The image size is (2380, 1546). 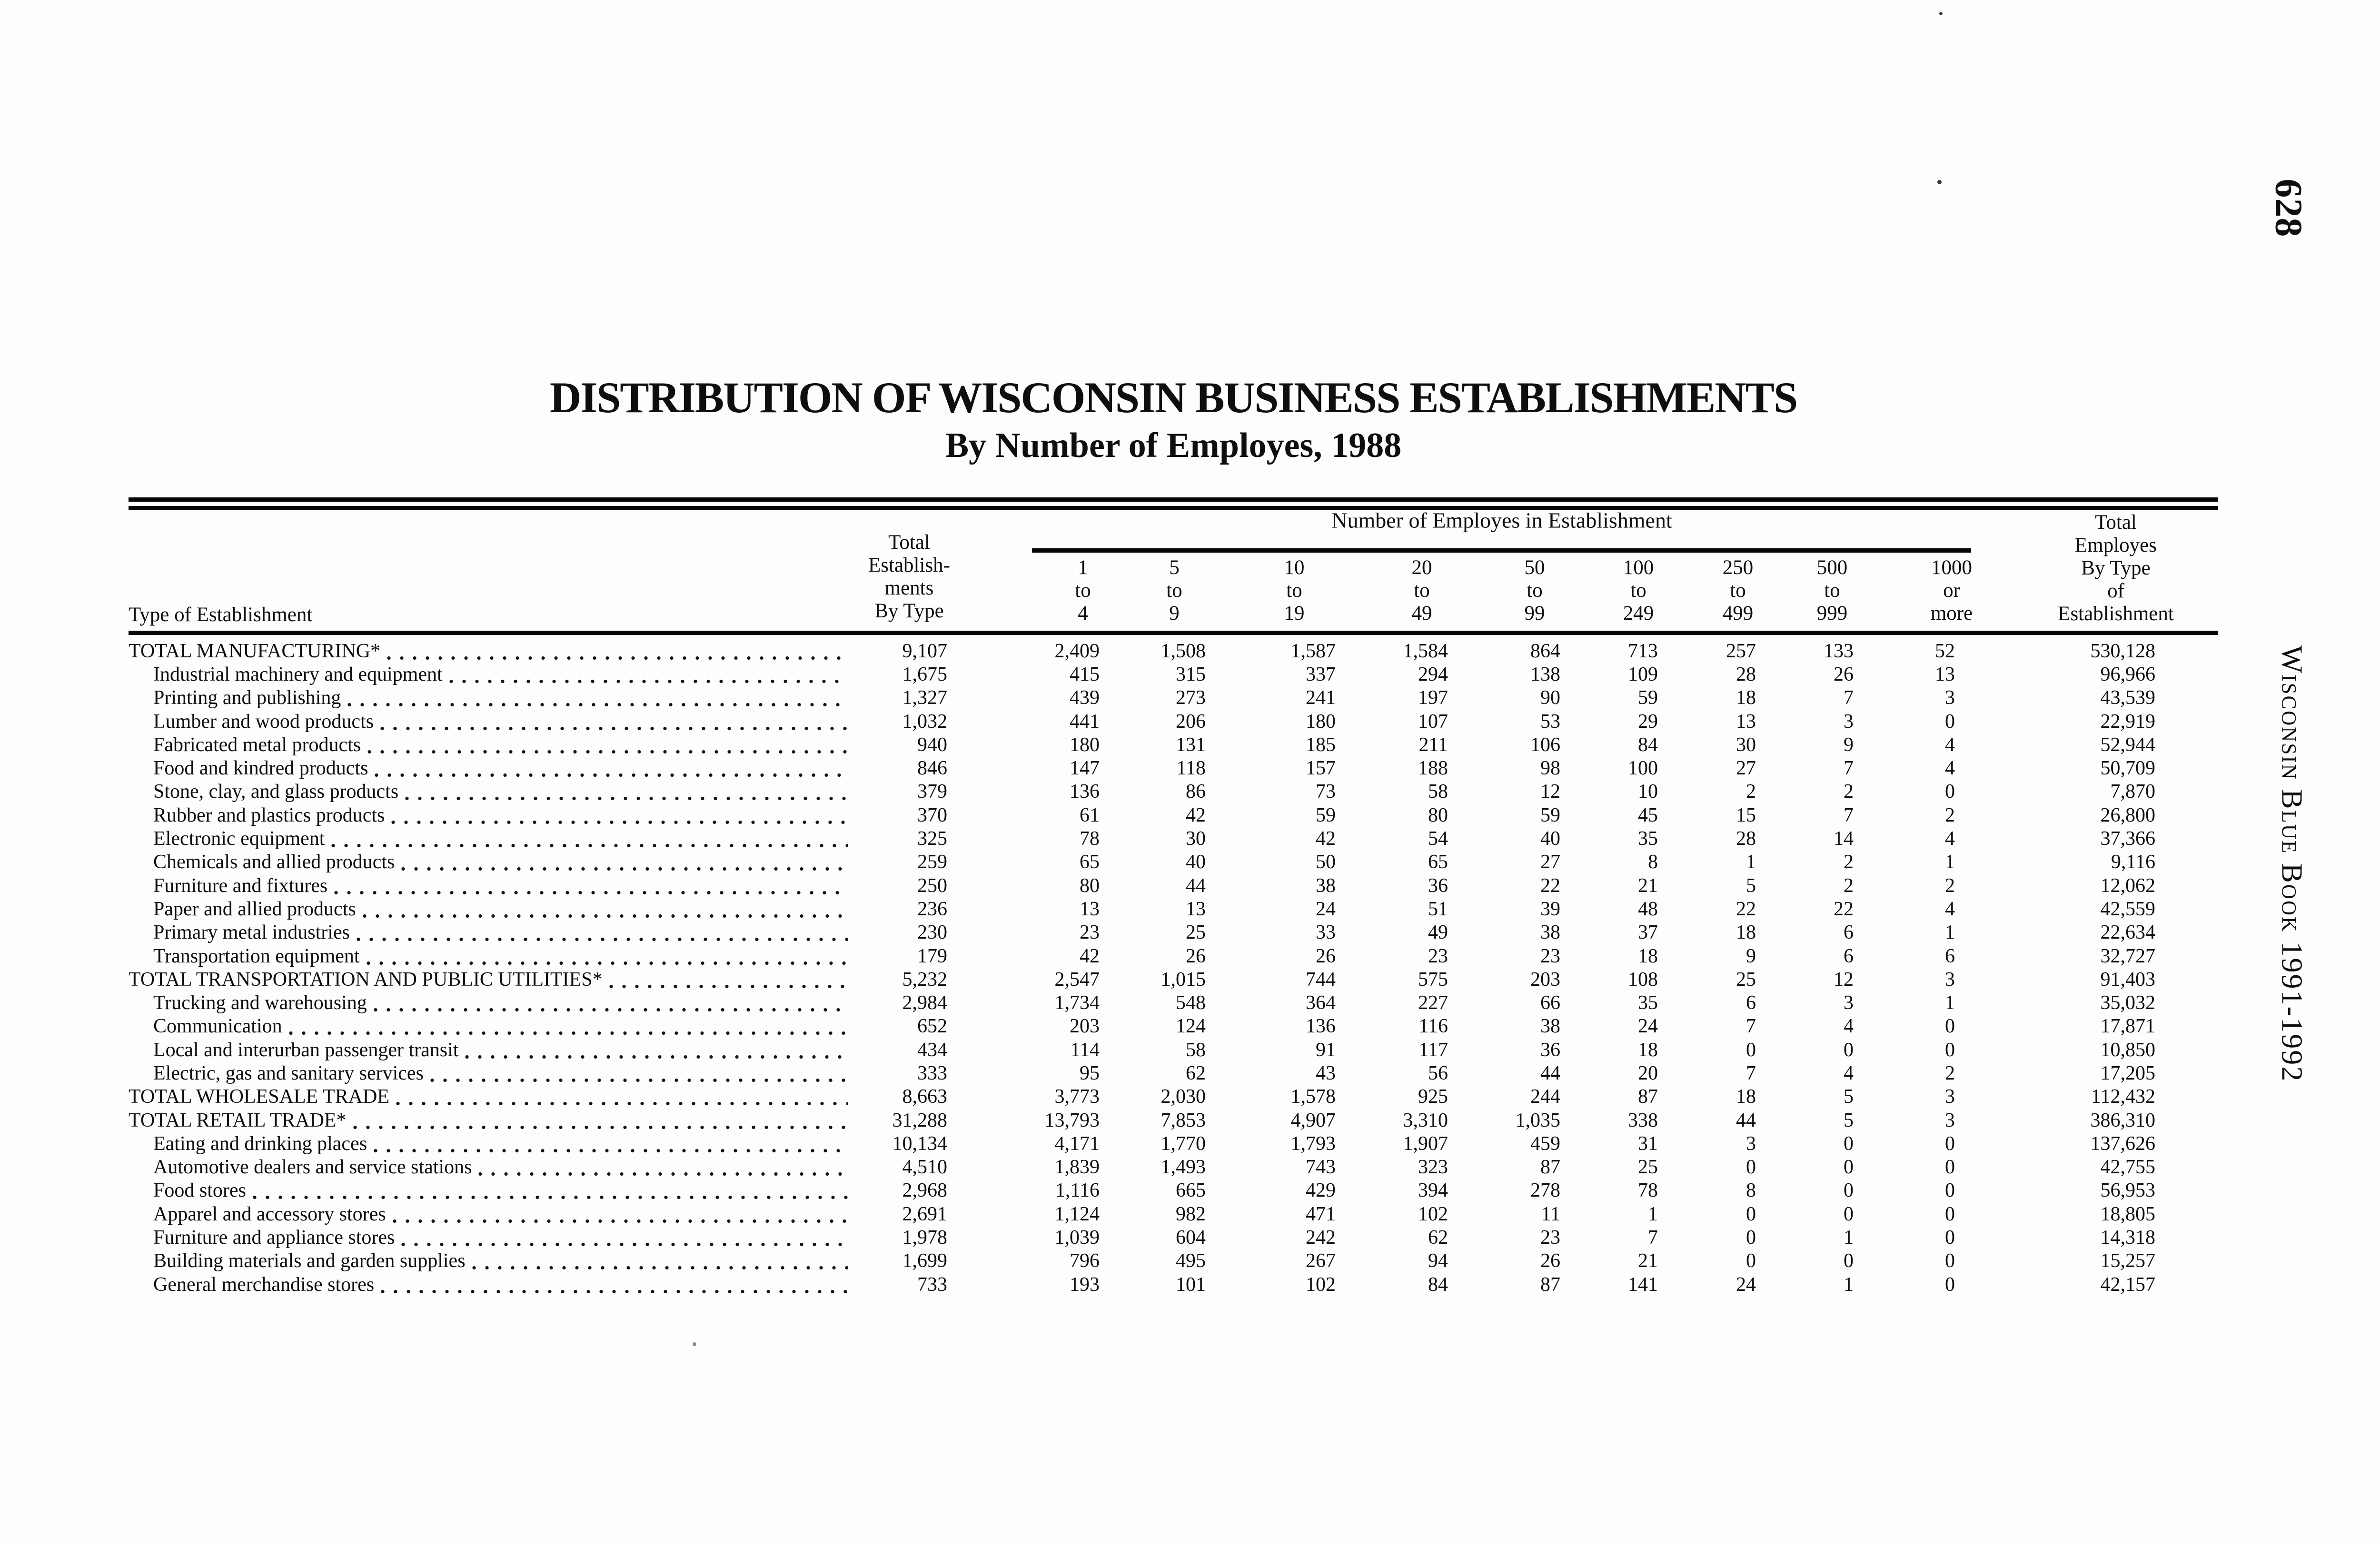 I want to click on cell-50-99: 90, so click(x=1550, y=698).